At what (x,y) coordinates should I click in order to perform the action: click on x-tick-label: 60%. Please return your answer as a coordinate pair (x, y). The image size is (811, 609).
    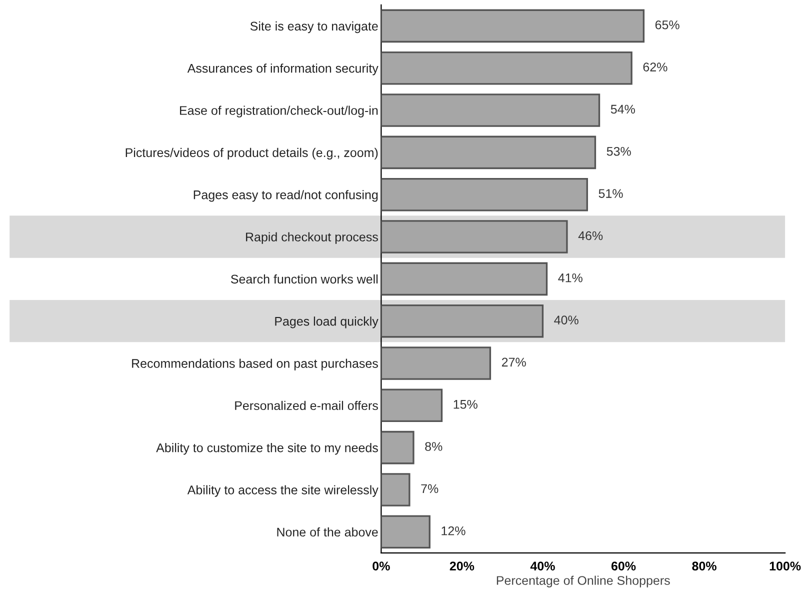
    Looking at the image, I should click on (623, 566).